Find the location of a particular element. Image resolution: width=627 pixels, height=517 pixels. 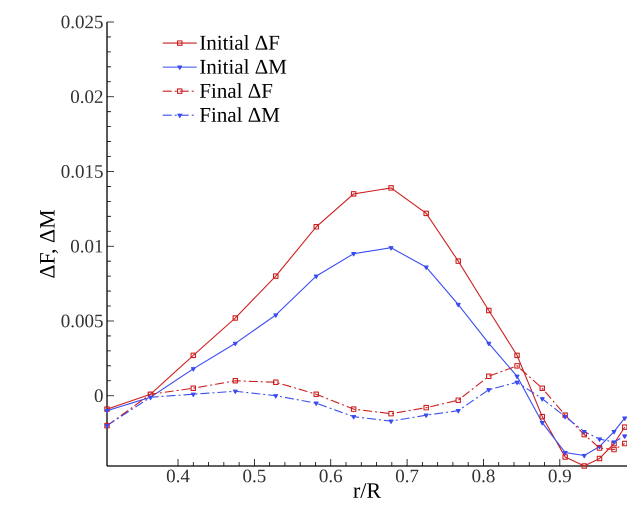

y-tick-label: 0.01 is located at coordinates (86, 246).